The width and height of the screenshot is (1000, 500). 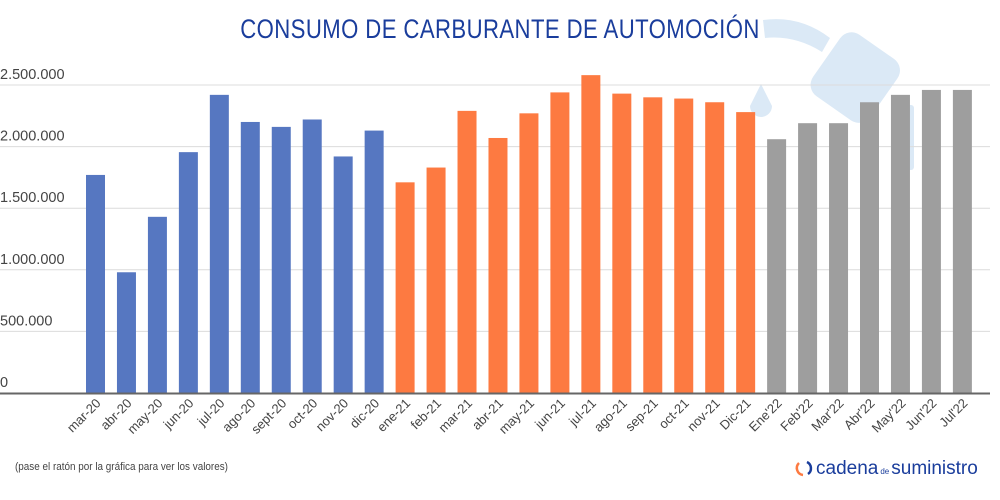 What do you see at coordinates (516, 416) in the screenshot?
I see `x-tick-label: may-21` at bounding box center [516, 416].